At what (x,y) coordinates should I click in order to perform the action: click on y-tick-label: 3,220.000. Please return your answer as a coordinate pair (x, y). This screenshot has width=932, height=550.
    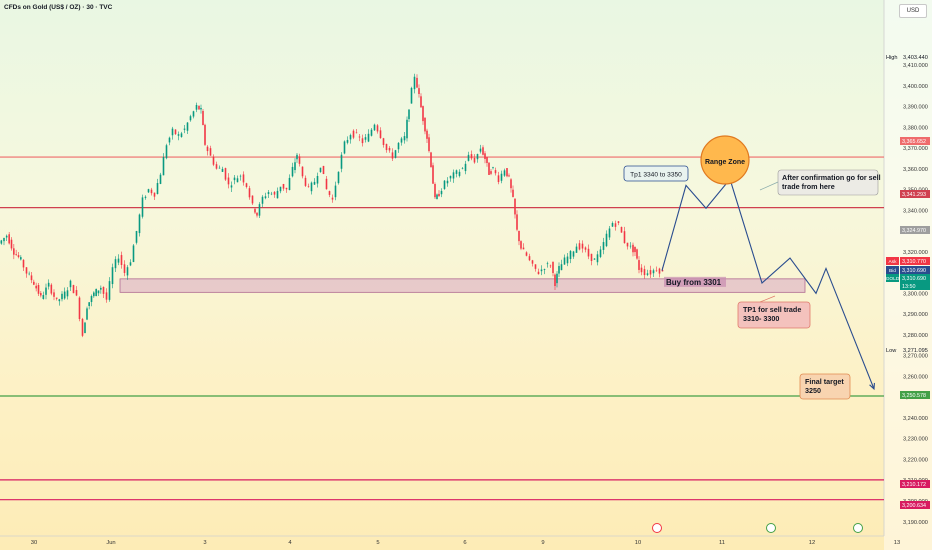
    Looking at the image, I should click on (915, 460).